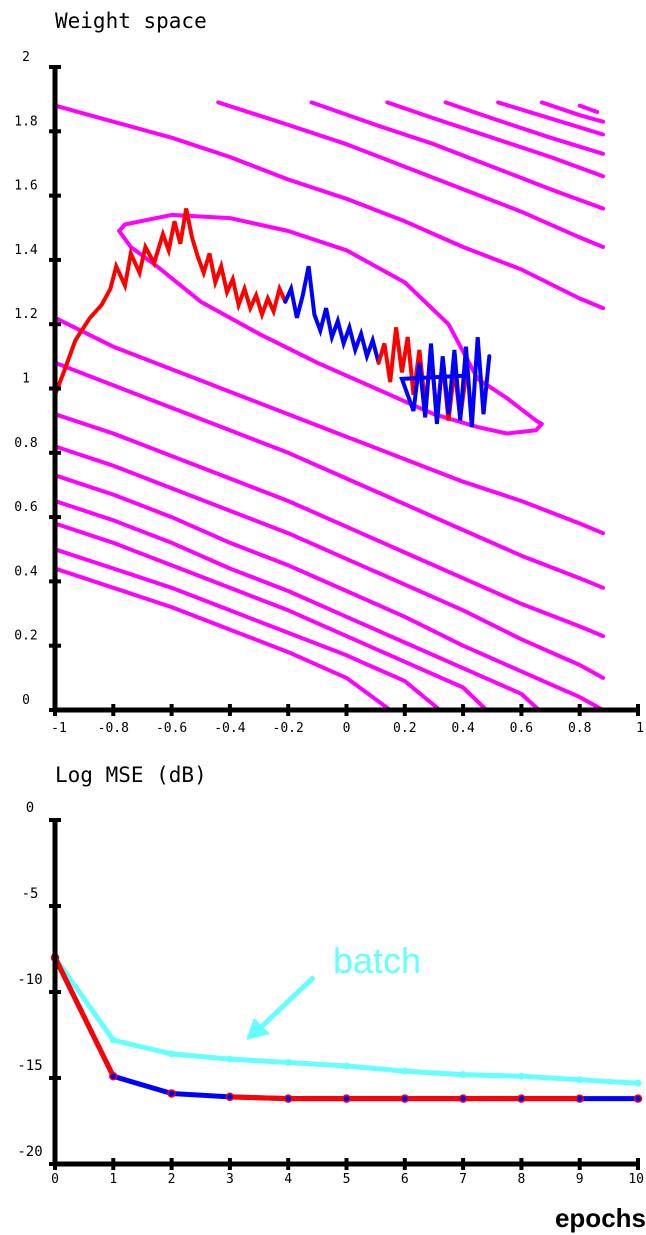 The width and height of the screenshot is (646, 1235). Describe the element at coordinates (463, 728) in the screenshot. I see `x-tick-label: 0.4` at that location.